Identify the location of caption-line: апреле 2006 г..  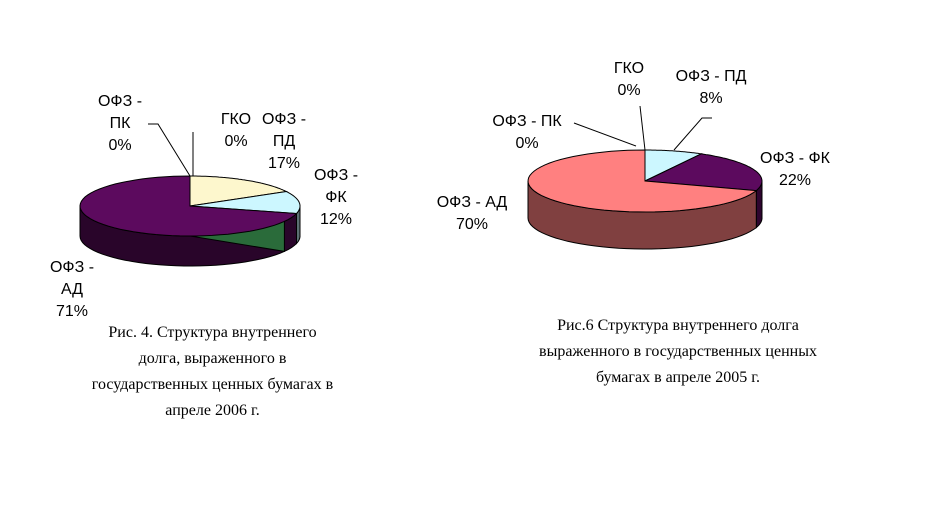
(212, 410).